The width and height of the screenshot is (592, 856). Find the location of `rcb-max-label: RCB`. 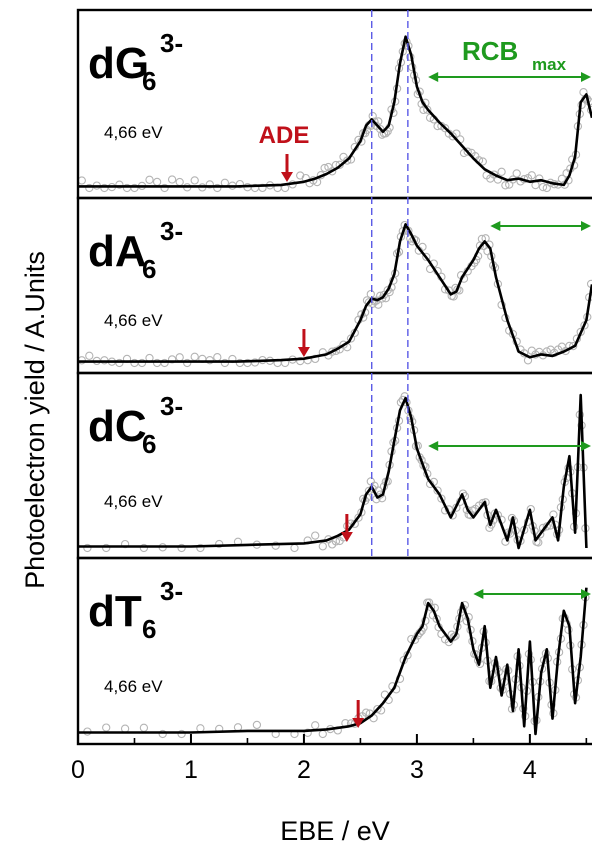

rcb-max-label: RCB is located at coordinates (490, 51).